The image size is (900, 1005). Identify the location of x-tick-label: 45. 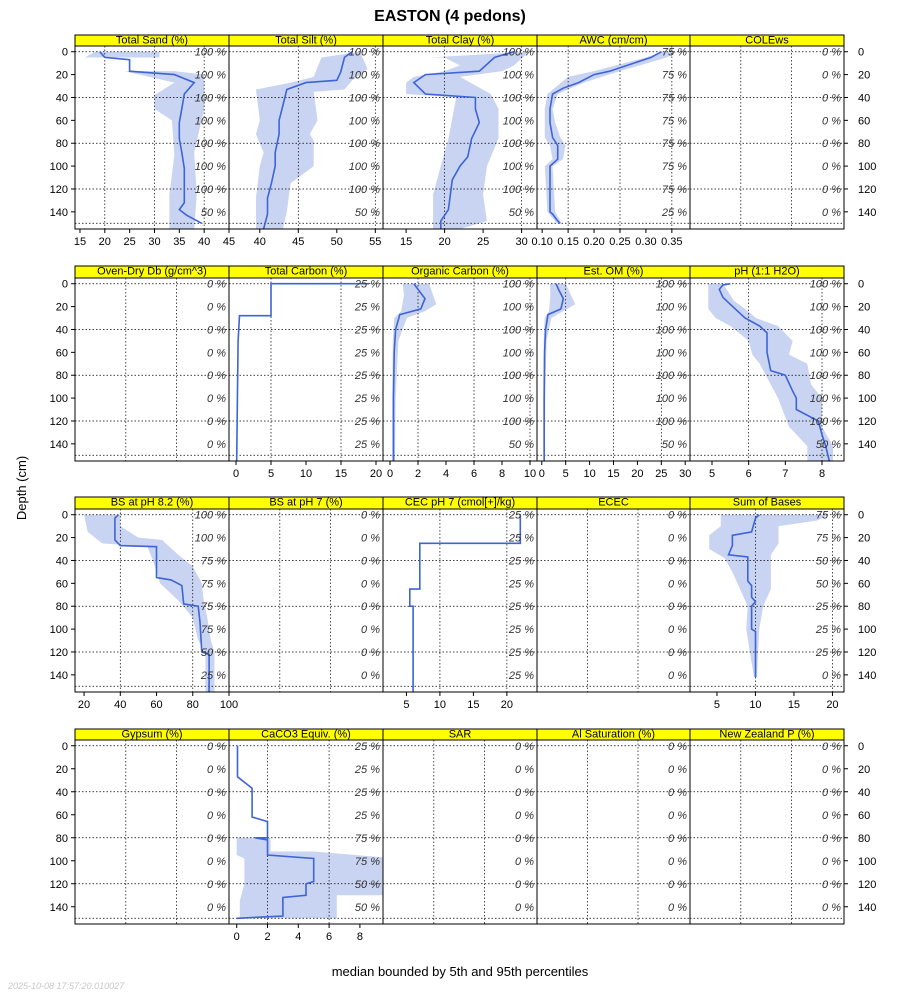
(298, 242).